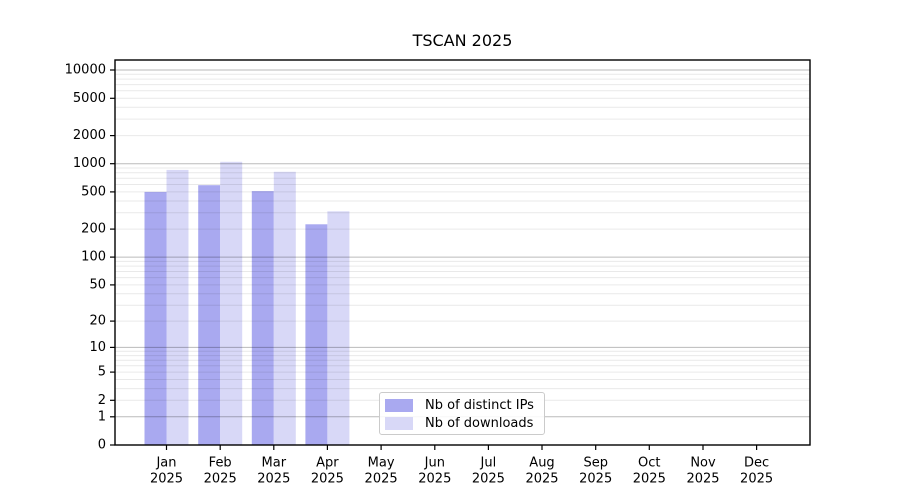 Image resolution: width=900 pixels, height=500 pixels. Describe the element at coordinates (97, 284) in the screenshot. I see `y-tick-label-50: 50` at that location.